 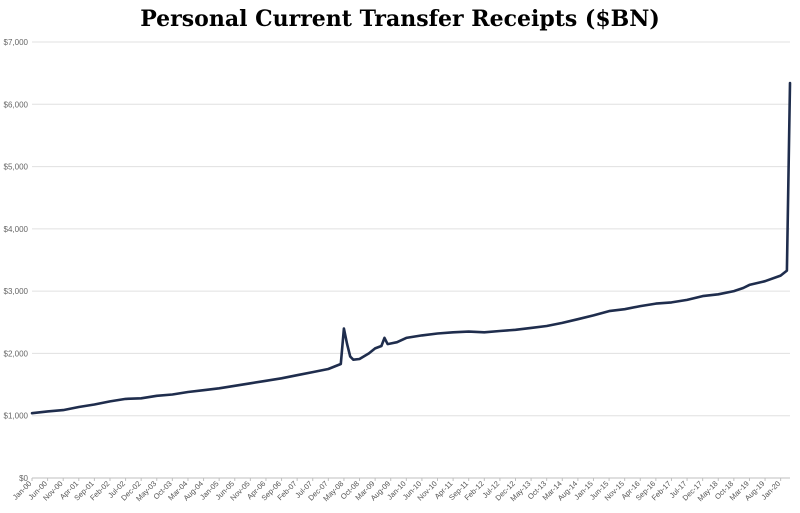 I want to click on y-tick-label: $1,000, so click(x=16, y=416).